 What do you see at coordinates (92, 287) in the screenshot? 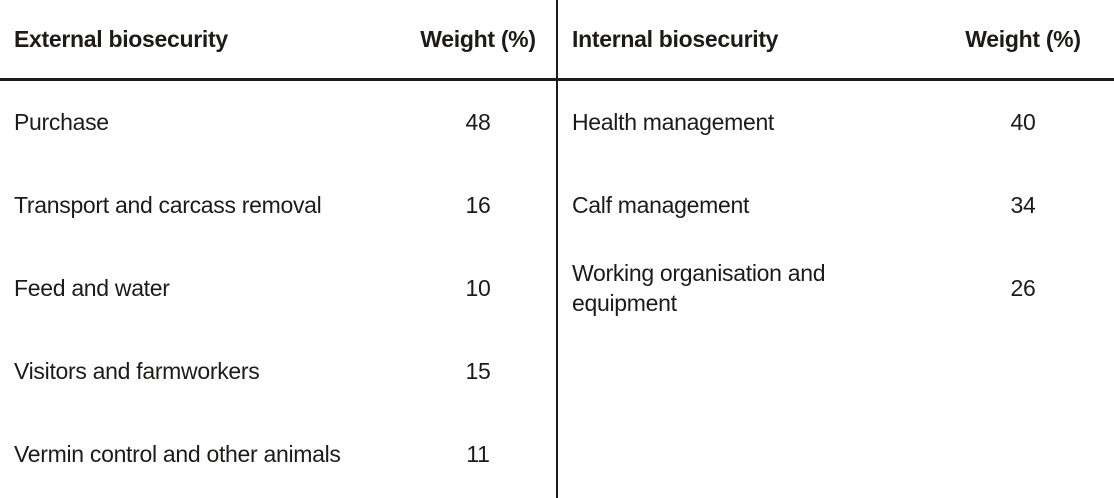
I see `row-label: Feed and water` at bounding box center [92, 287].